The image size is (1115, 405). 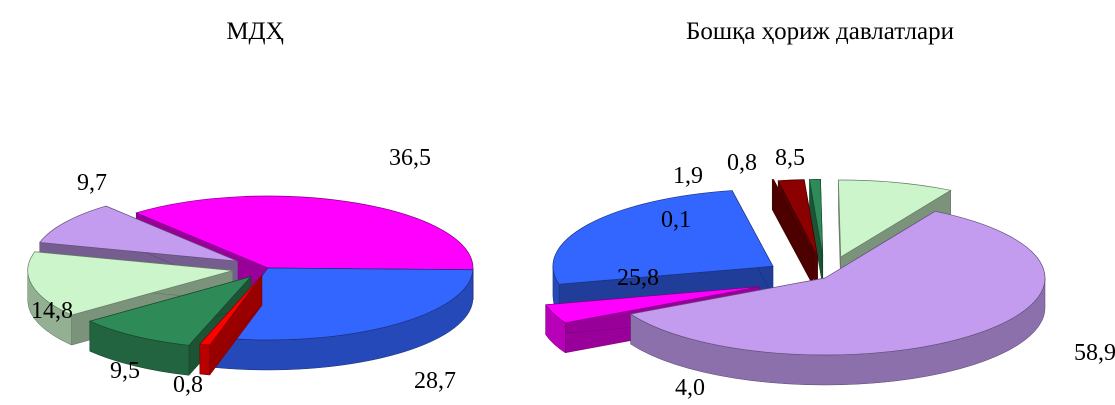 I want to click on pie-label-5: 0,8, so click(x=742, y=163).